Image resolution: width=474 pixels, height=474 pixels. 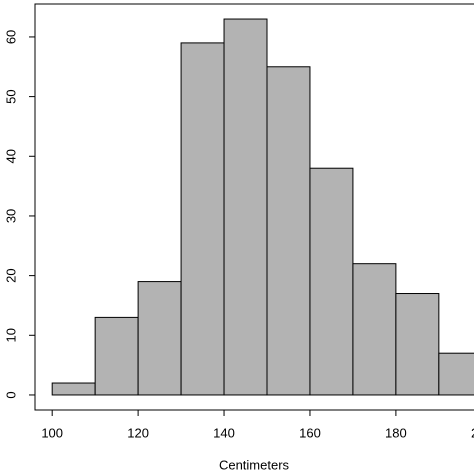 I want to click on y-tick-label: 60, so click(x=10, y=37).